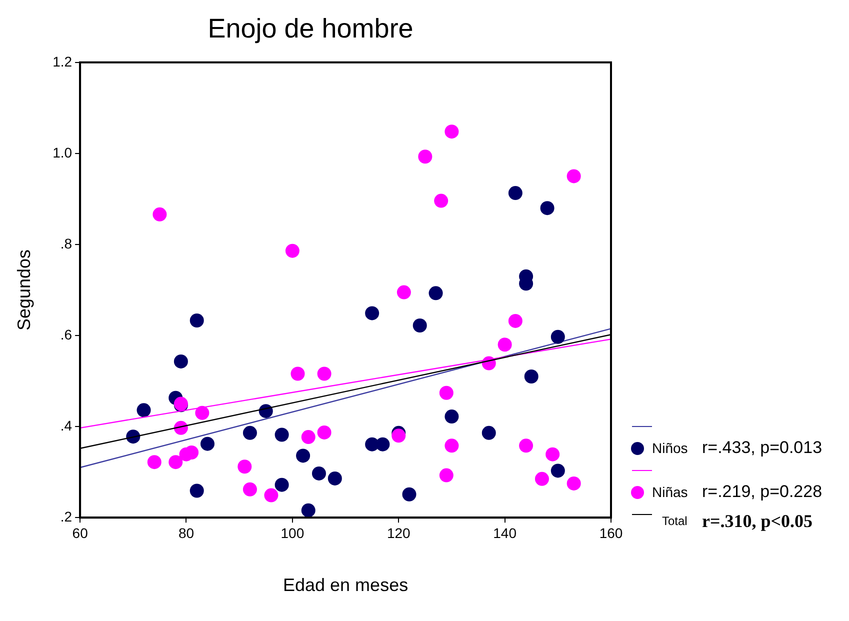 The image size is (849, 621). I want to click on x-tick-label: 140, so click(505, 532).